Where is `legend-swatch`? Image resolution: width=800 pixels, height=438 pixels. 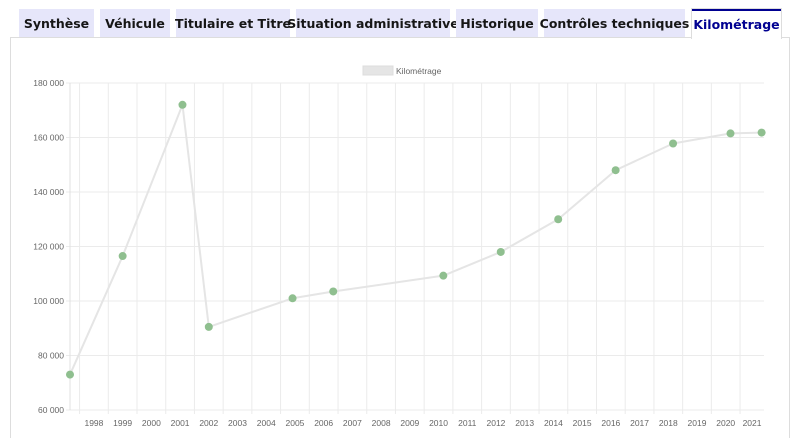
legend-swatch is located at coordinates (378, 70).